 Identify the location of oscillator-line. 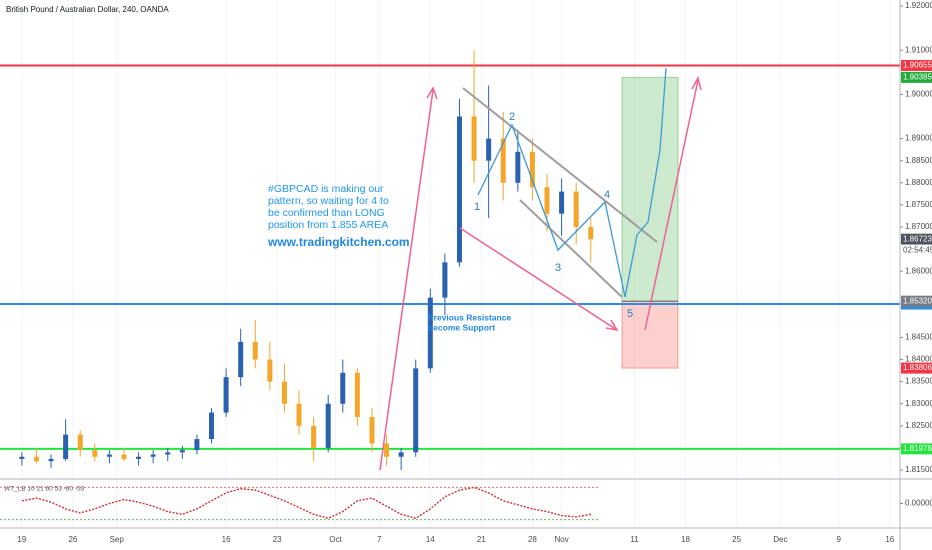
(306, 503).